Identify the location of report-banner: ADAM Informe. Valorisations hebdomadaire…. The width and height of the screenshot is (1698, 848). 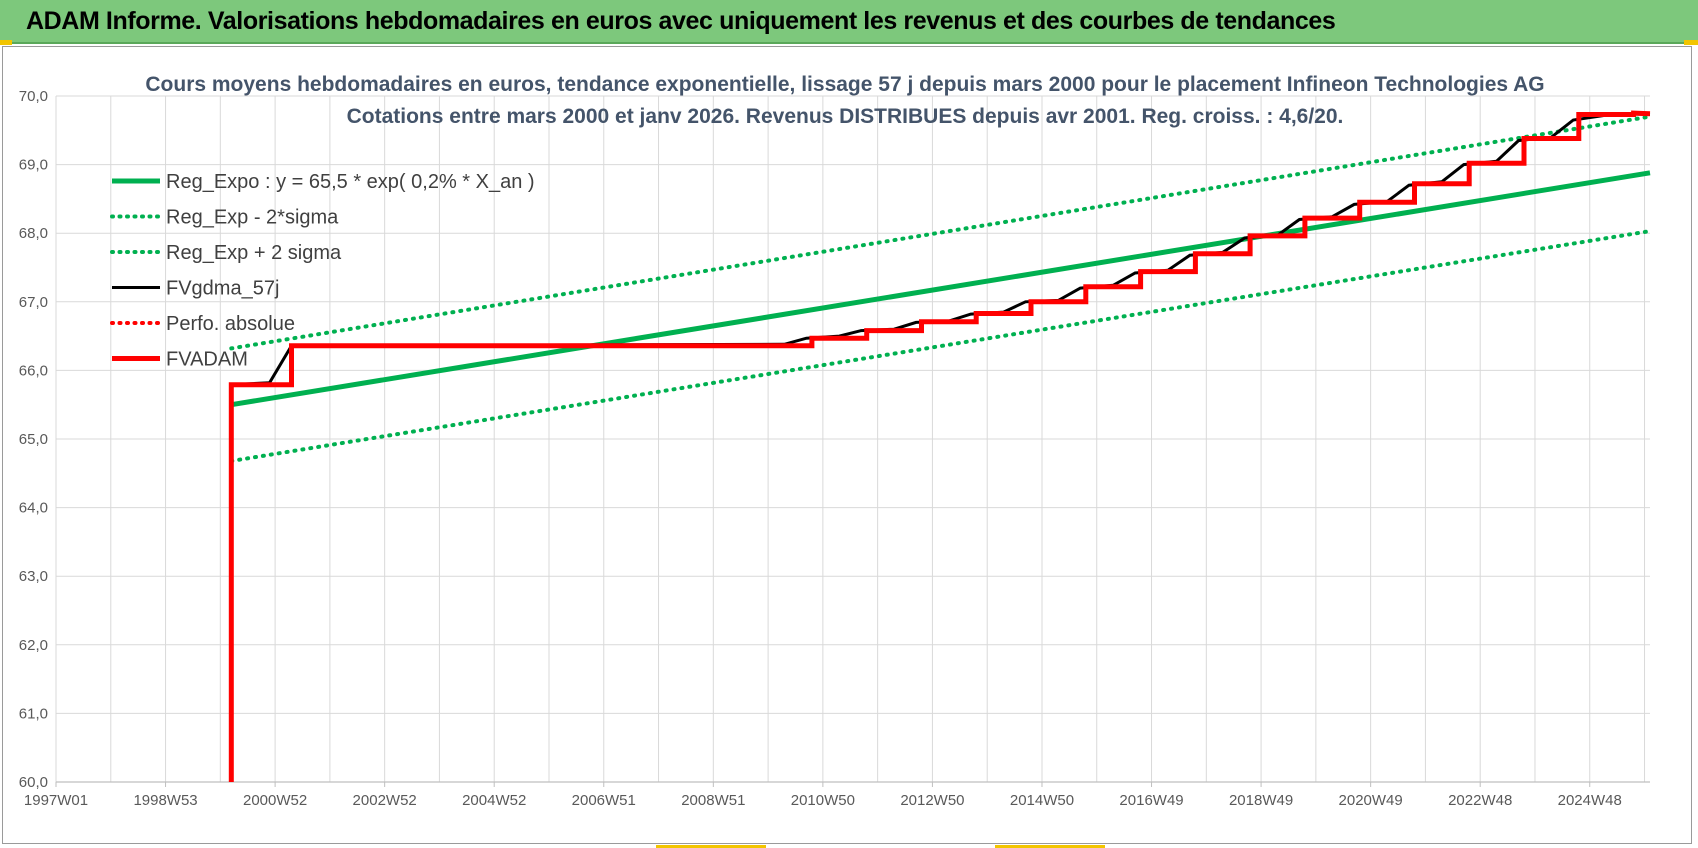
(849, 22).